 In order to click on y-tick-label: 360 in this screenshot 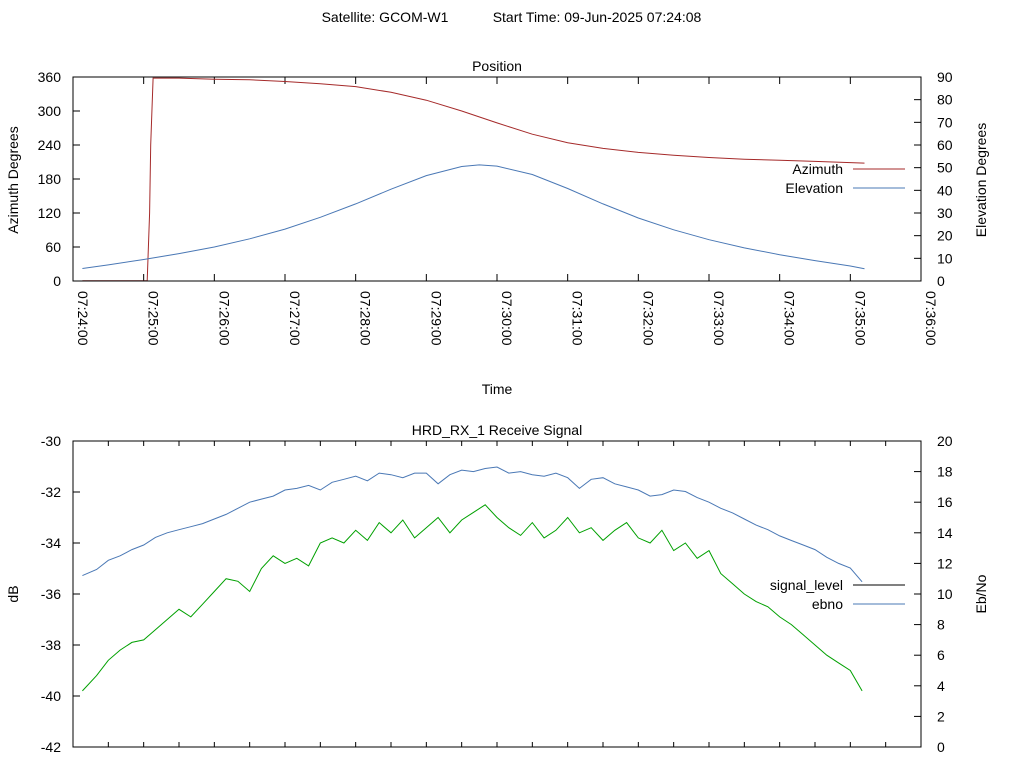, I will do `click(50, 77)`.